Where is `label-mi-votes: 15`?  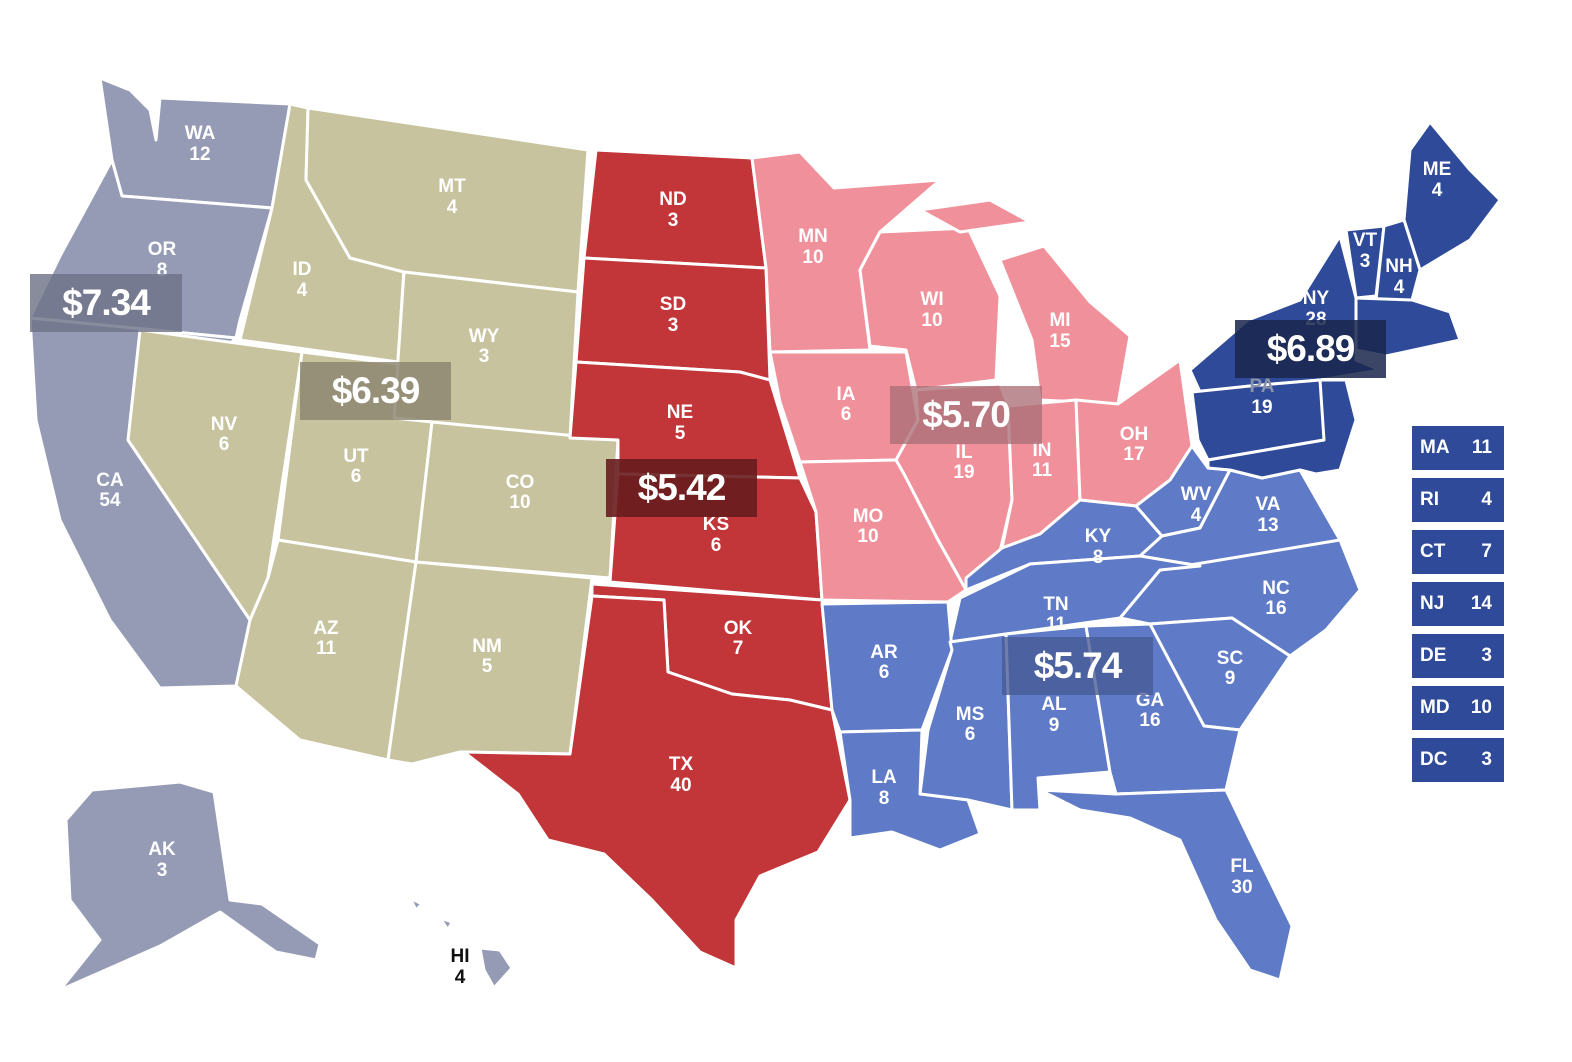 label-mi-votes: 15 is located at coordinates (1060, 341).